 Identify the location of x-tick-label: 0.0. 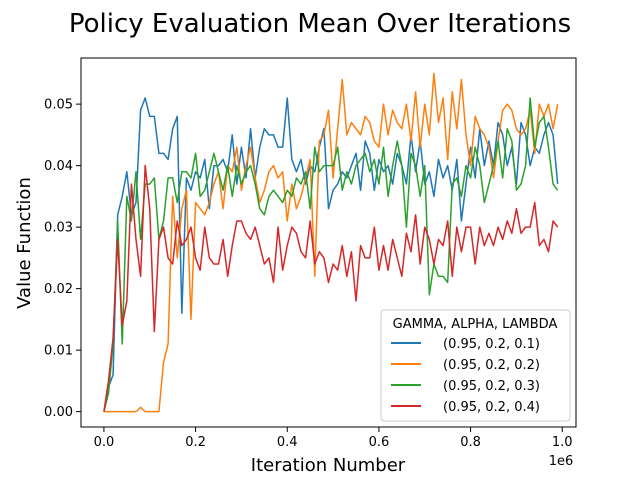
(104, 442).